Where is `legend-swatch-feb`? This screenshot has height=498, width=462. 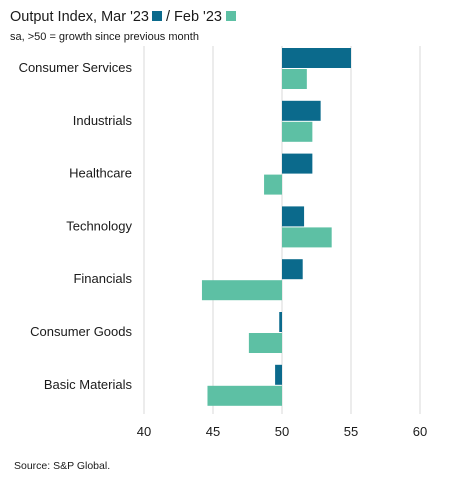 legend-swatch-feb is located at coordinates (230, 16).